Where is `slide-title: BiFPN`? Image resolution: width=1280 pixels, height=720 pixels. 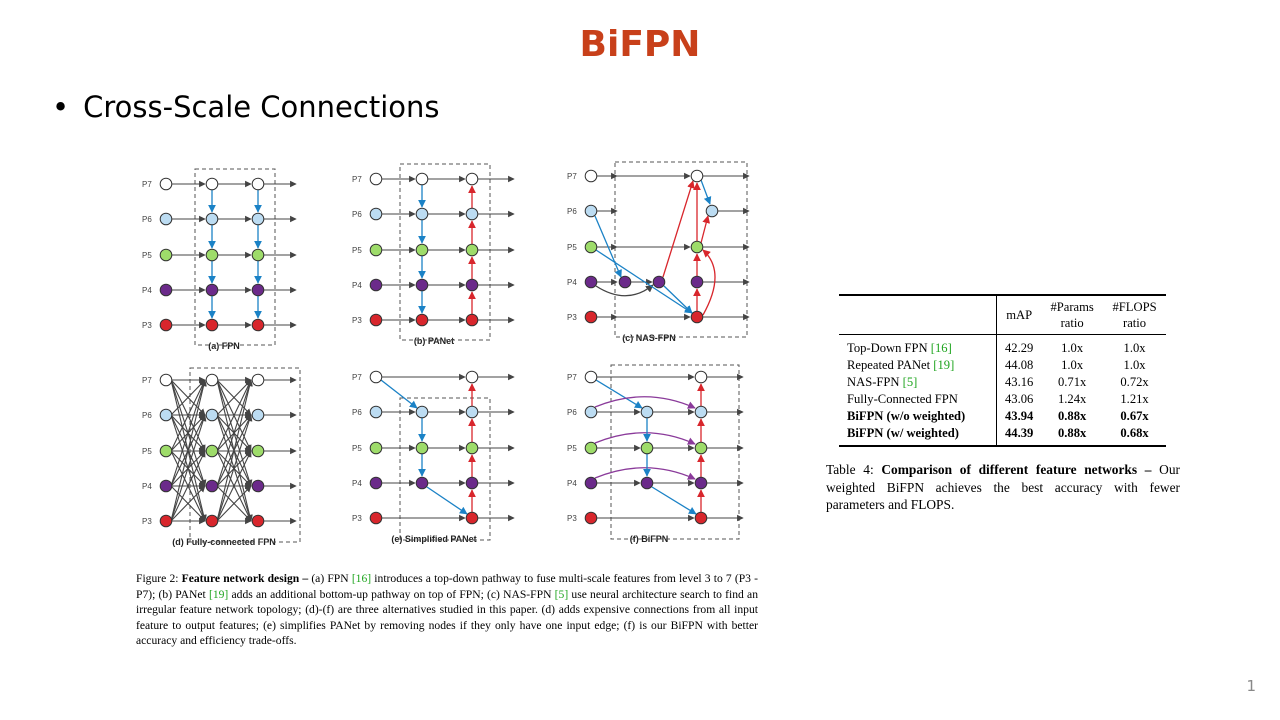 slide-title: BiFPN is located at coordinates (640, 44).